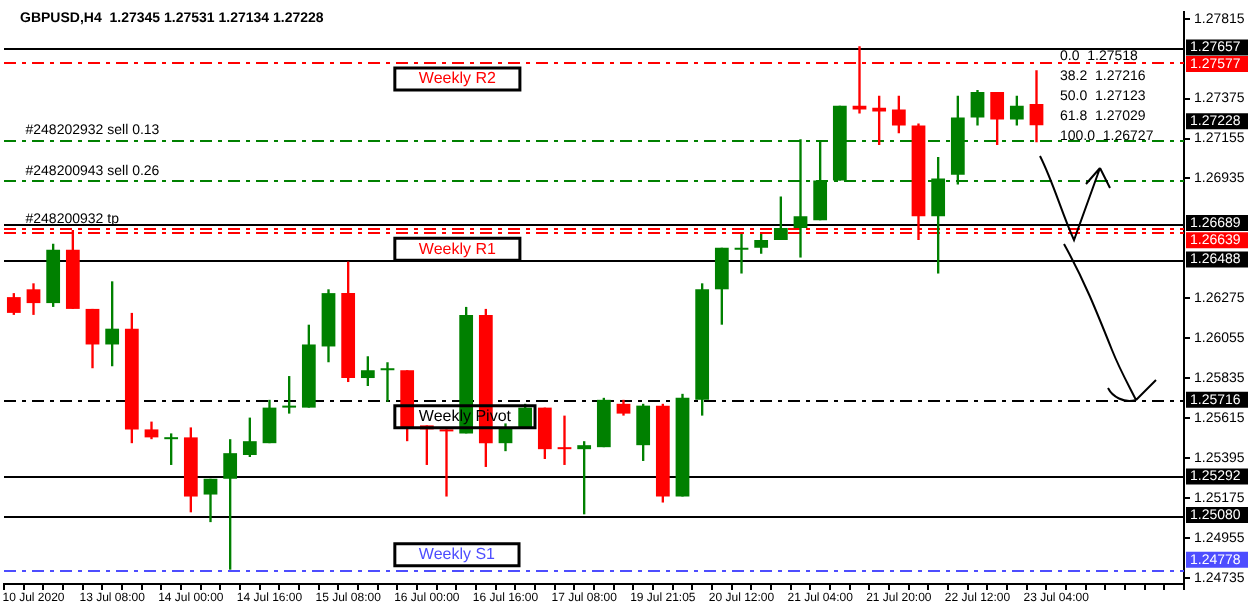 This screenshot has height=608, width=1250. I want to click on annotation: Weekly S1, so click(457, 554).